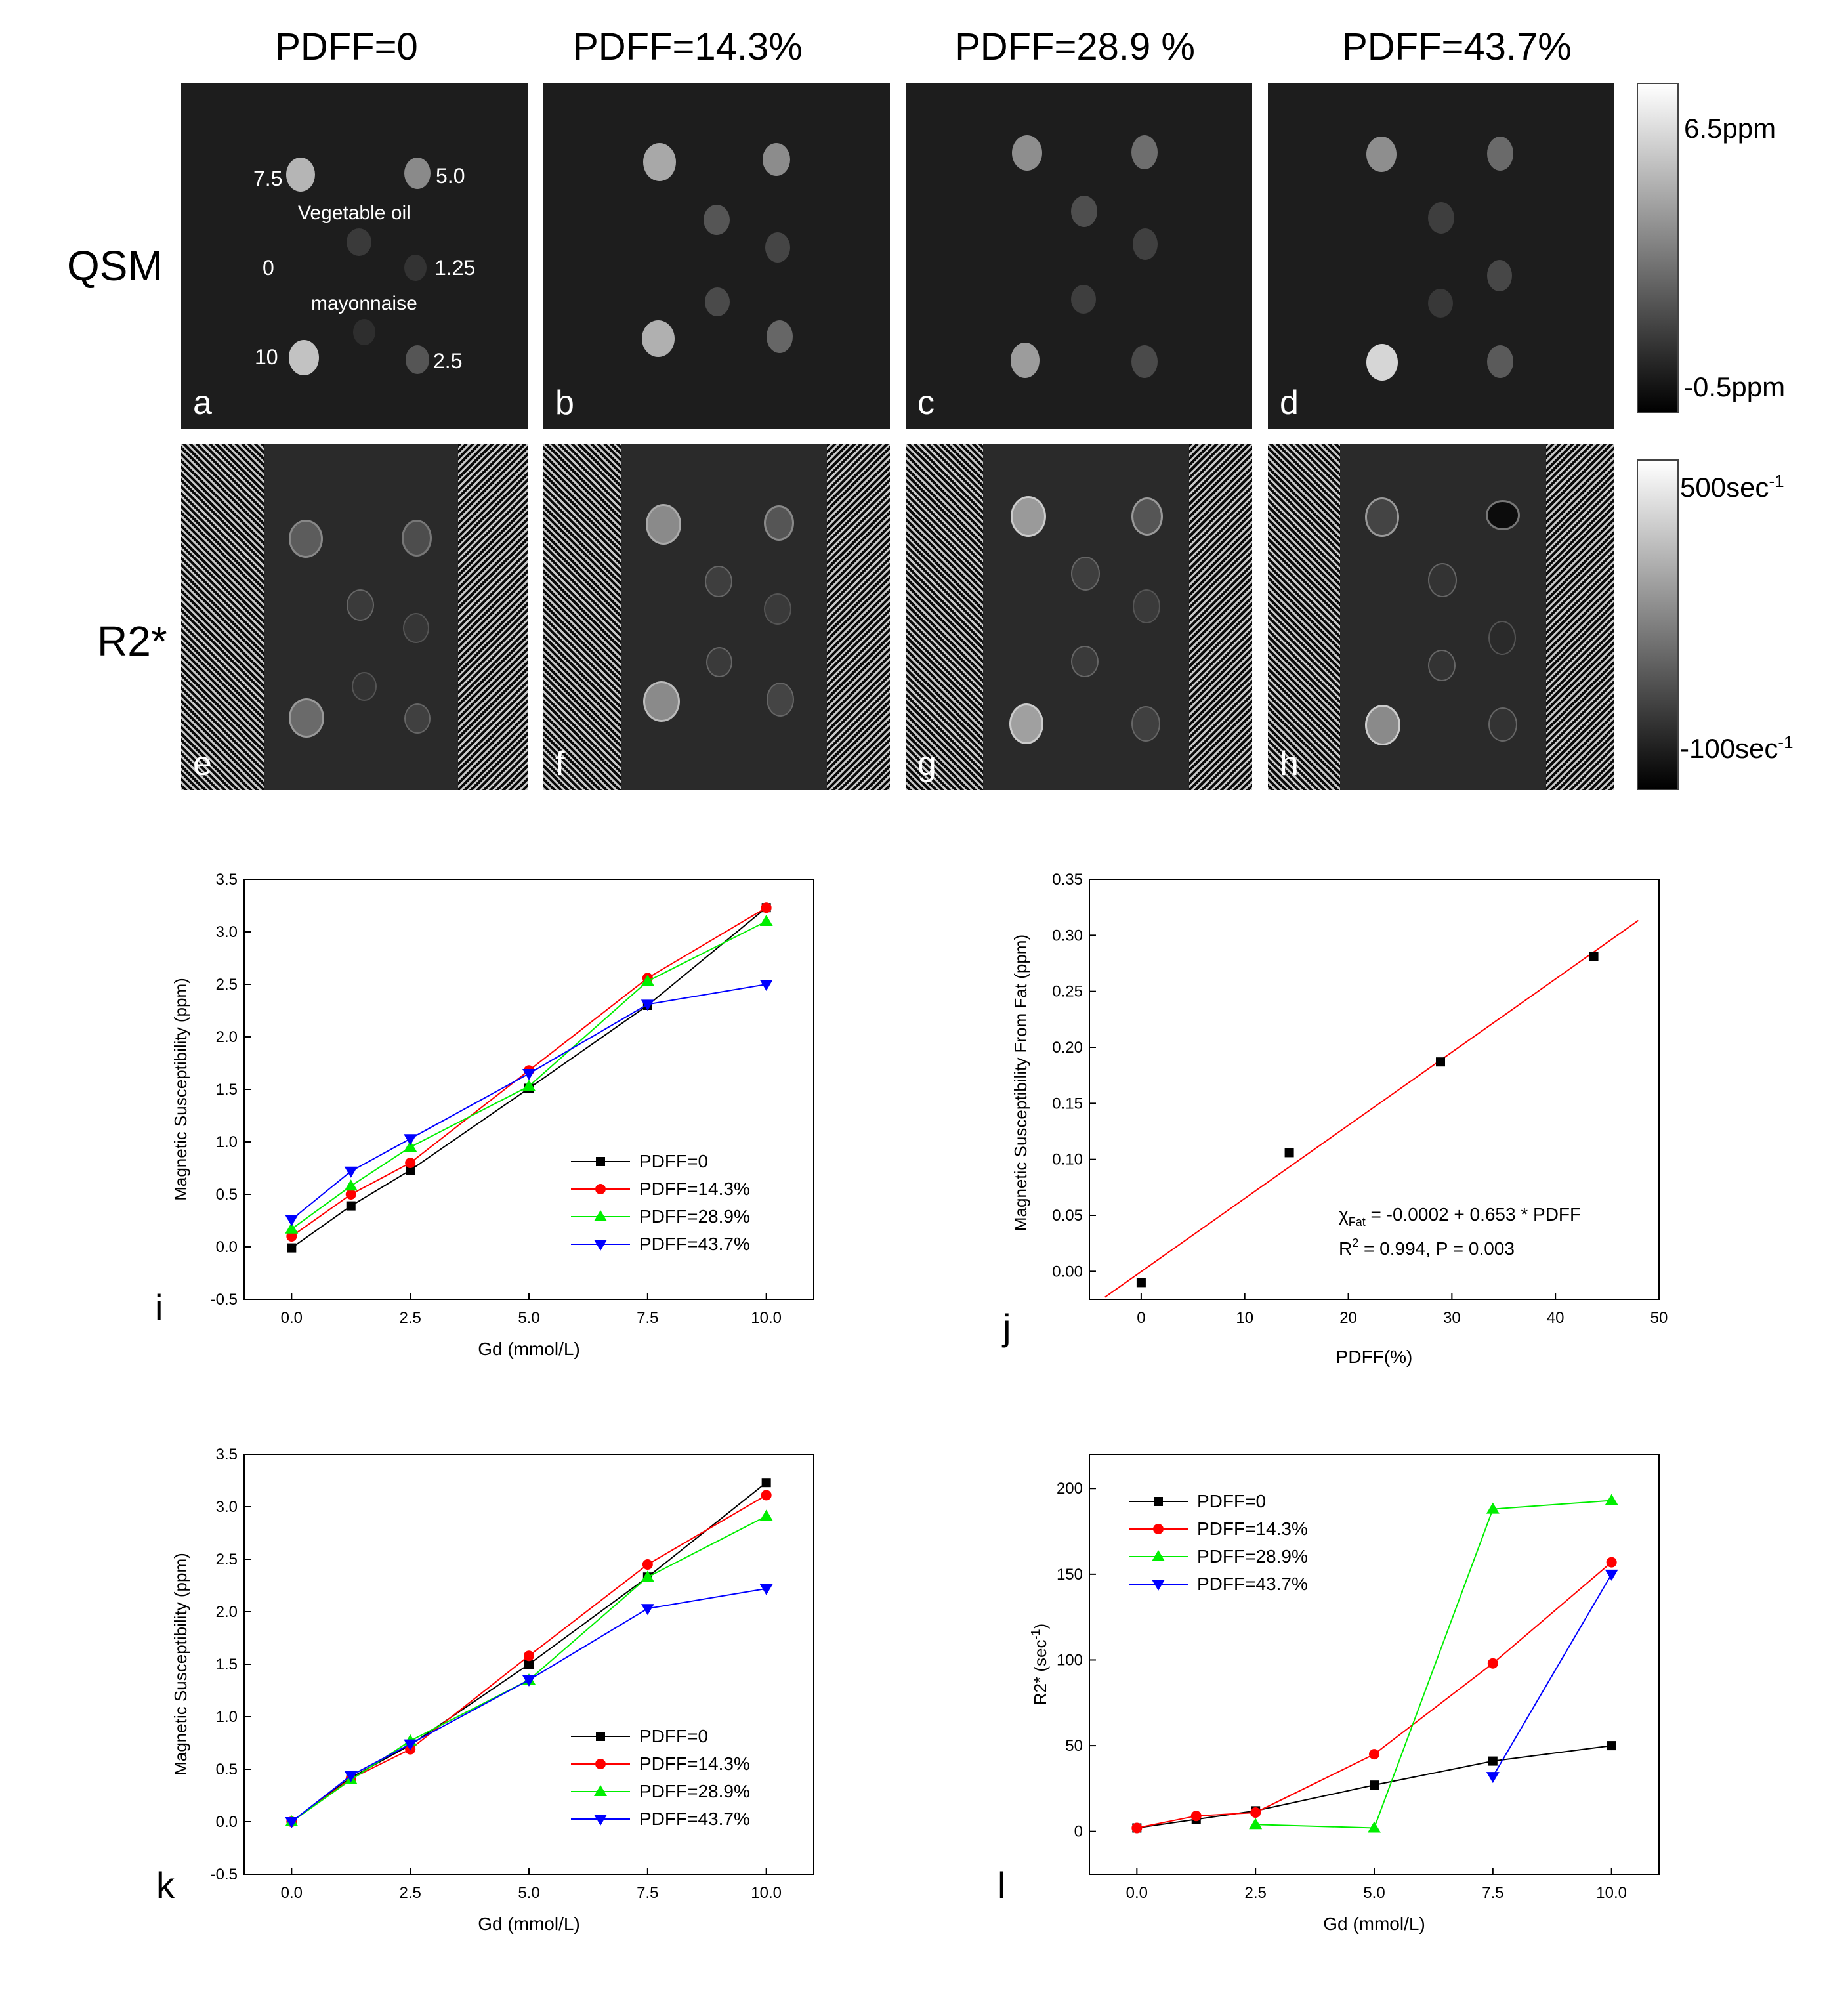 The height and width of the screenshot is (2016, 1829). What do you see at coordinates (1021, 1082) in the screenshot?
I see `y-axis-label: Magnetic Susceptibility From Fat (ppm)` at bounding box center [1021, 1082].